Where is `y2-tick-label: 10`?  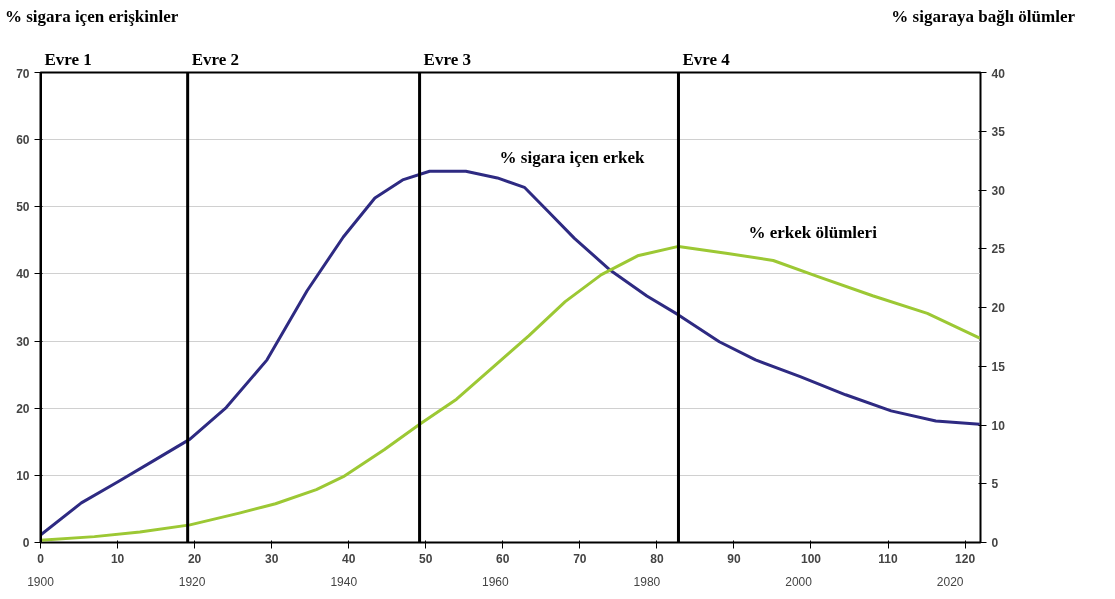
y2-tick-label: 10 is located at coordinates (998, 425).